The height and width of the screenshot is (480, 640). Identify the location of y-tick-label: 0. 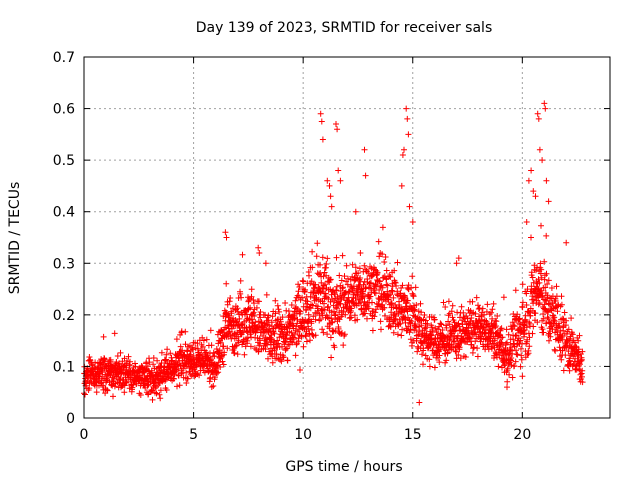
(70, 419).